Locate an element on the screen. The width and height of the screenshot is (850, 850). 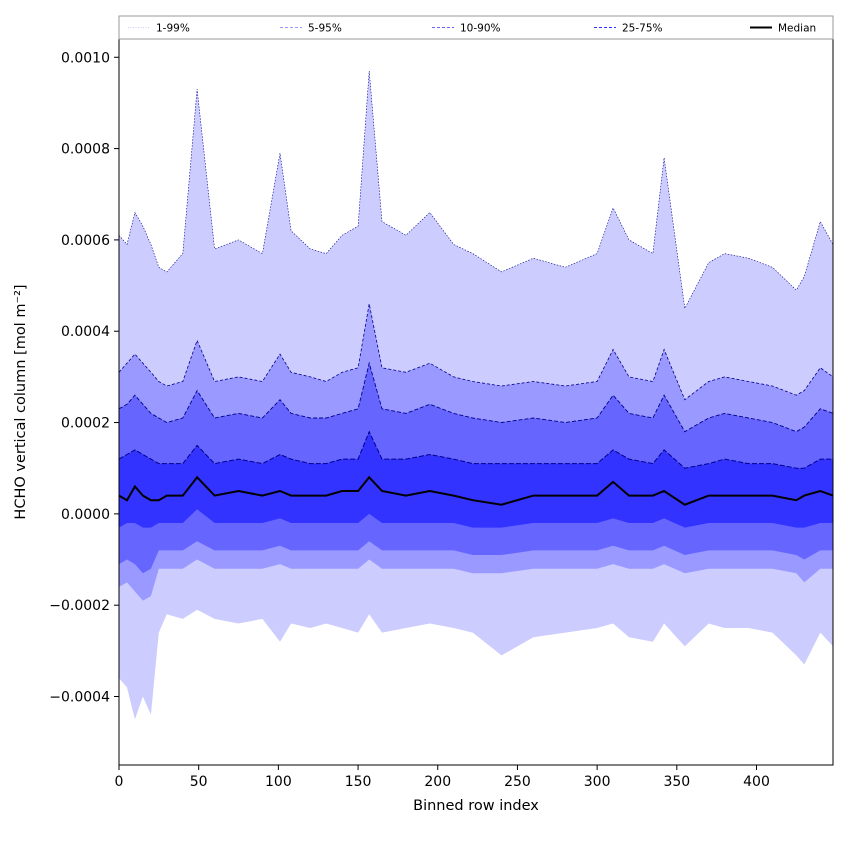
y-tick-label: 0.0006 is located at coordinates (85, 241).